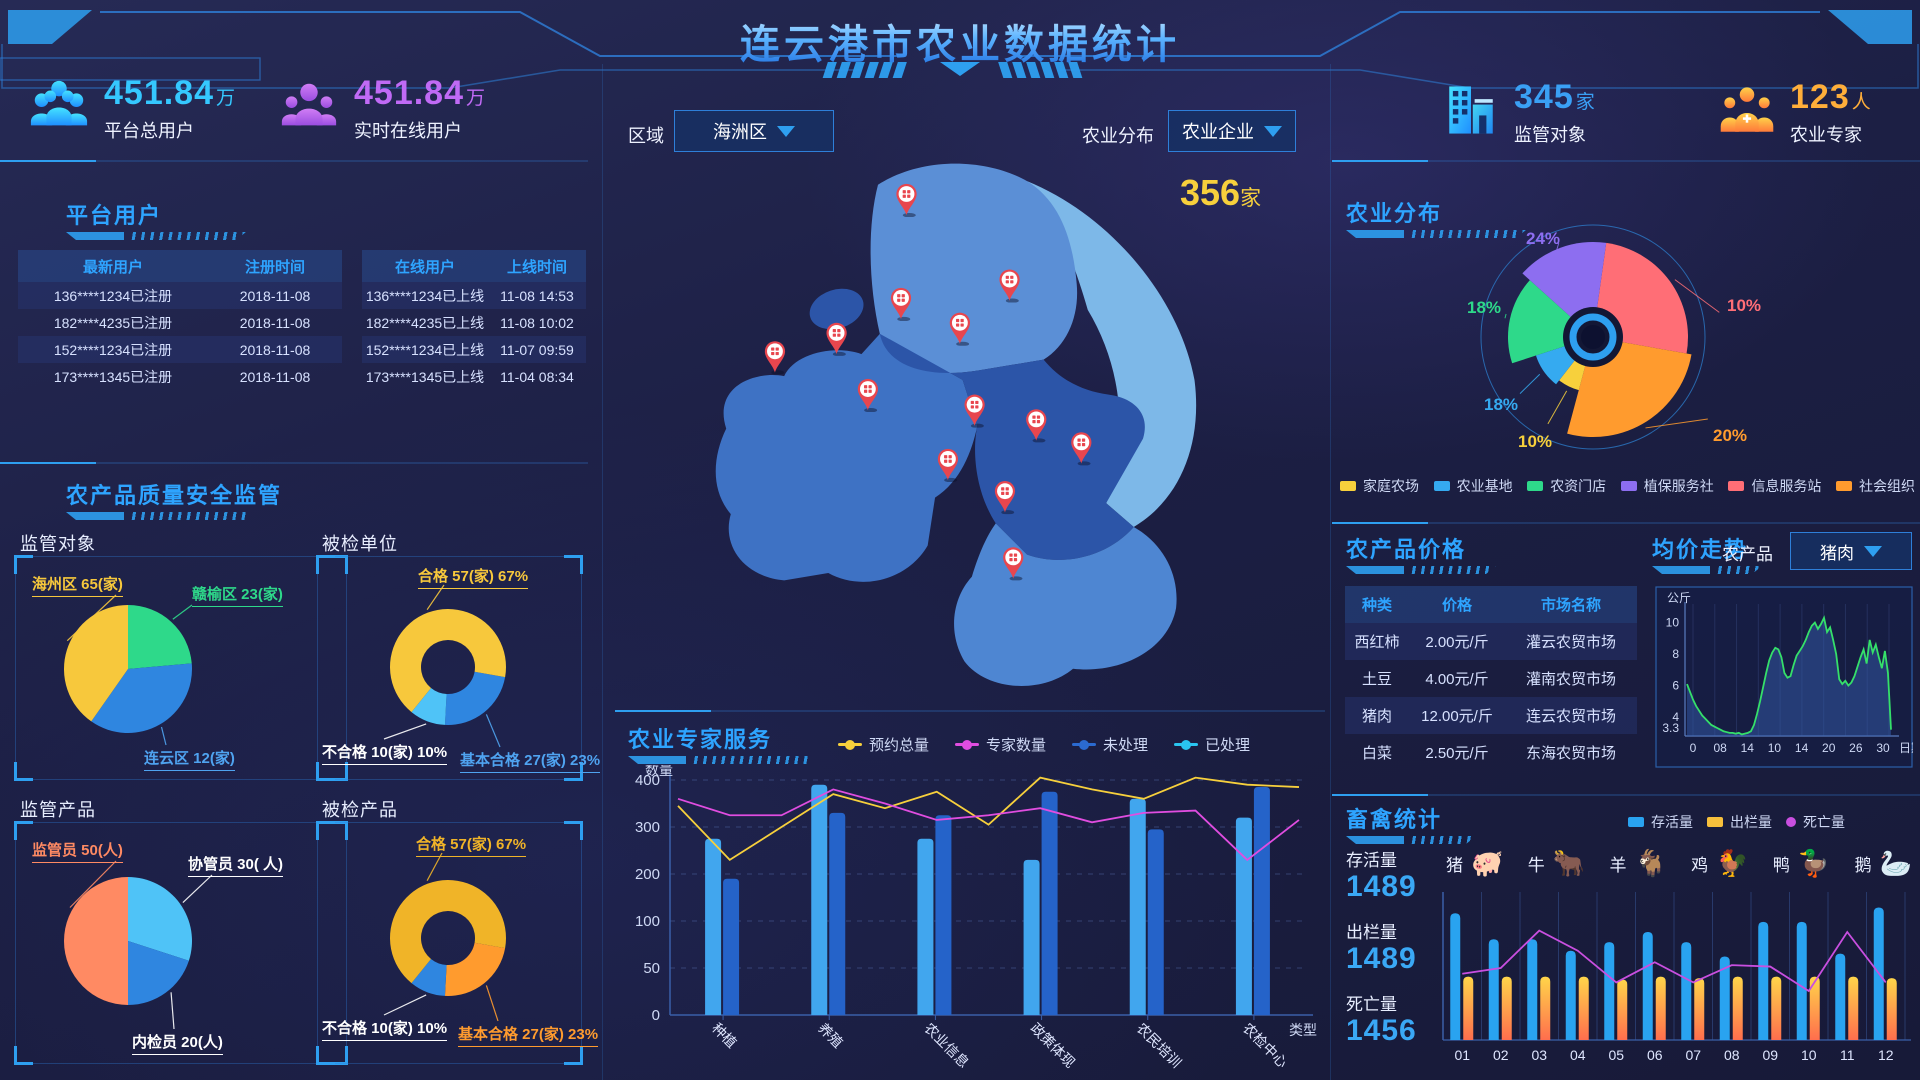 The image size is (1920, 1080). Describe the element at coordinates (1774, 486) in the screenshot. I see `legend-item: 信息服务站` at that location.